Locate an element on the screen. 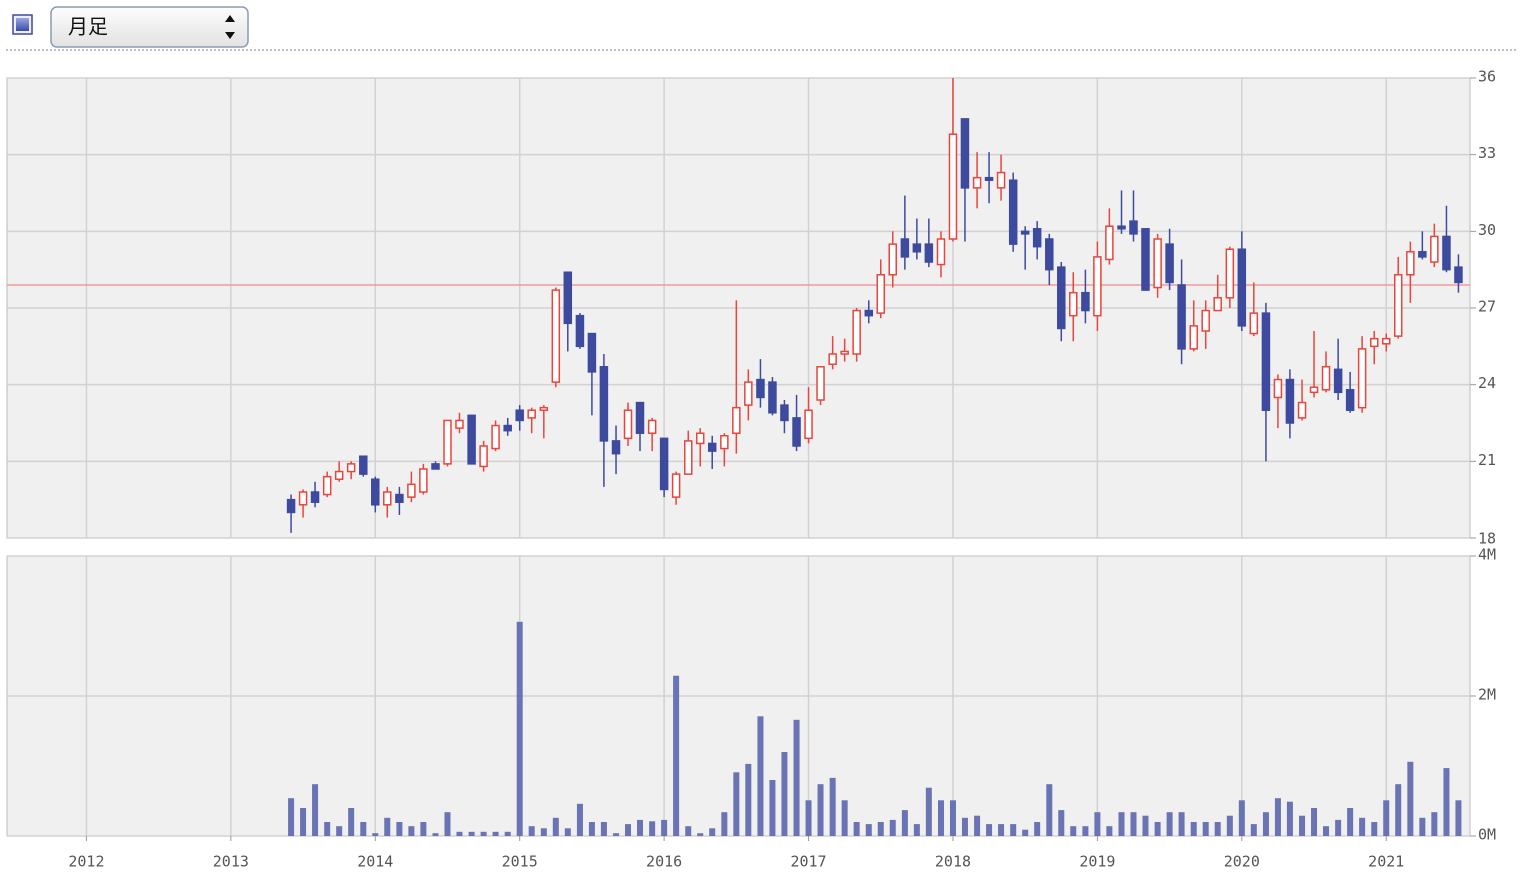 This screenshot has height=878, width=1528. select-arrows is located at coordinates (230, 27).